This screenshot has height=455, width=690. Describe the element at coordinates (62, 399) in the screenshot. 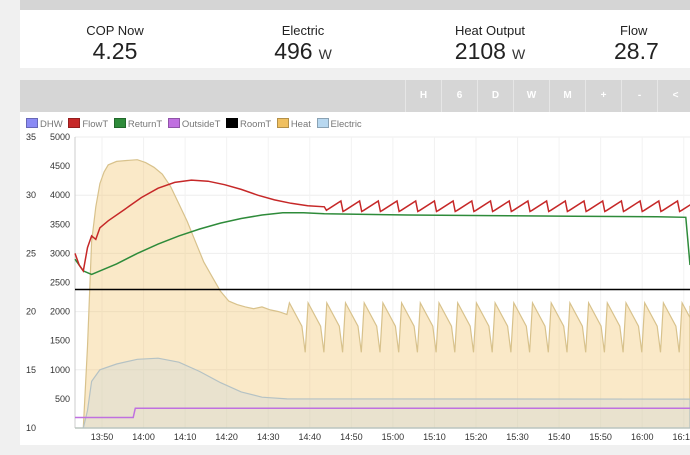

I see `y-right-tick-label: 500` at that location.